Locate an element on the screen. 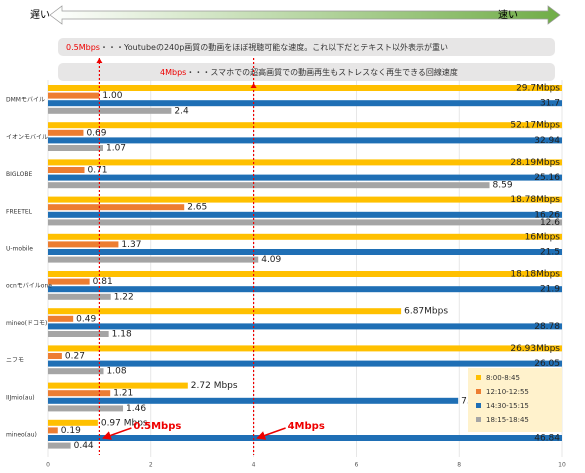 The width and height of the screenshot is (585, 473). reference-label: 4Mbps is located at coordinates (306, 426).